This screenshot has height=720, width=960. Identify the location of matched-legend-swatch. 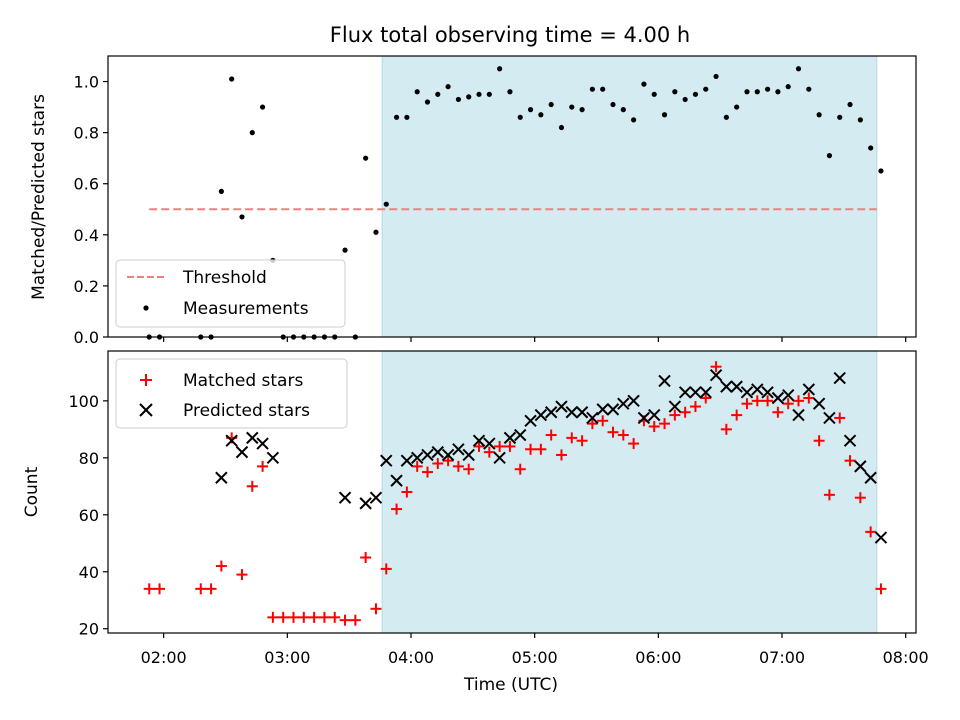
(146, 380).